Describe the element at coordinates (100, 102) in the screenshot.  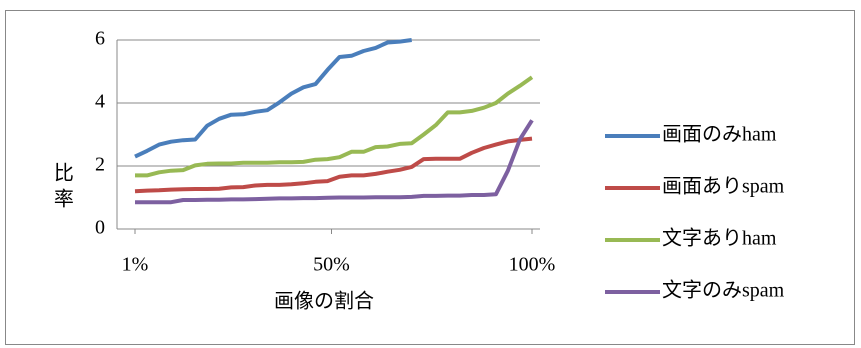
I see `y-tick-label: 4` at that location.